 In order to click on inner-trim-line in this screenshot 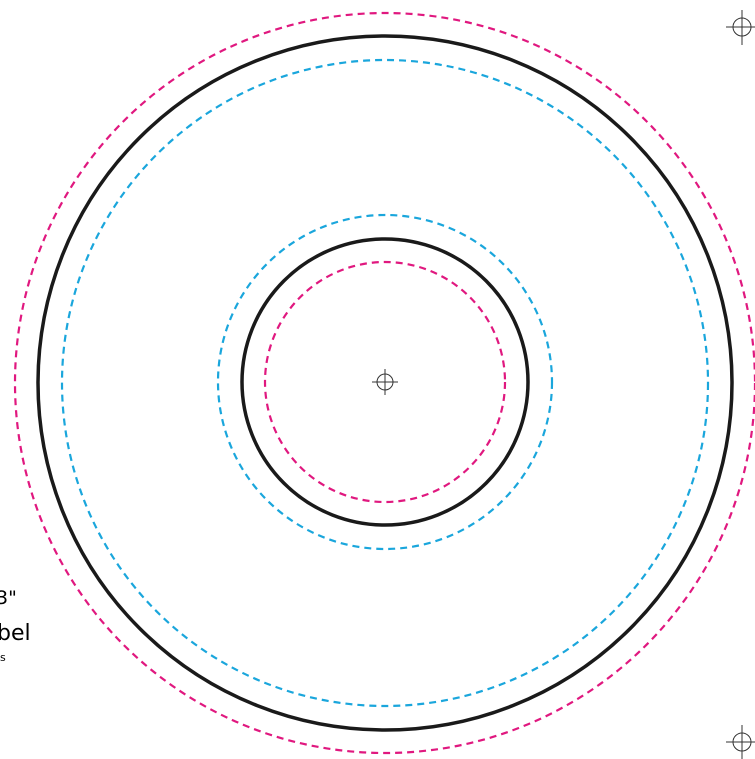, I will do `click(385, 382)`.